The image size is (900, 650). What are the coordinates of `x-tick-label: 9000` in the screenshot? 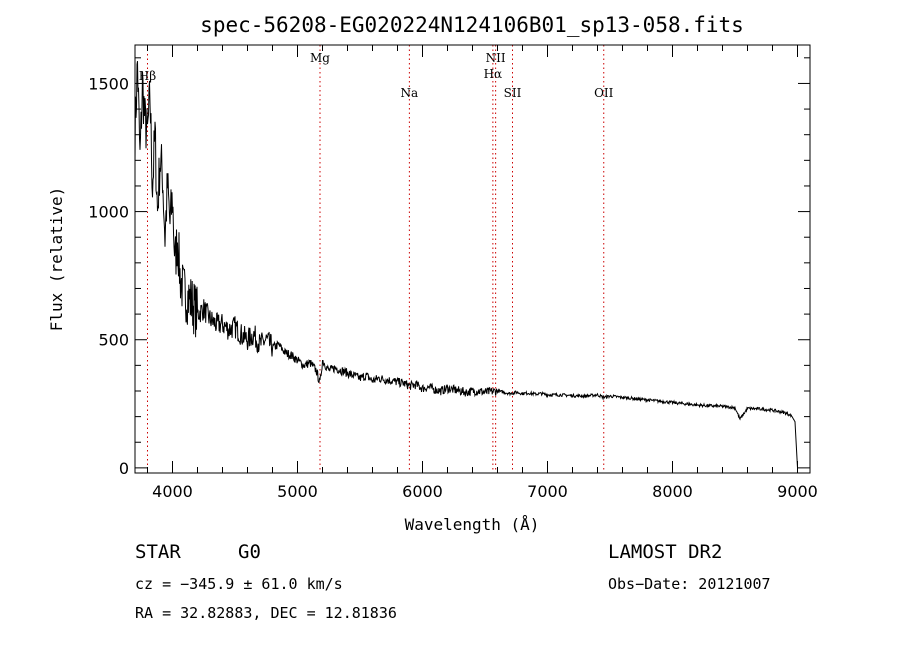 It's located at (797, 491).